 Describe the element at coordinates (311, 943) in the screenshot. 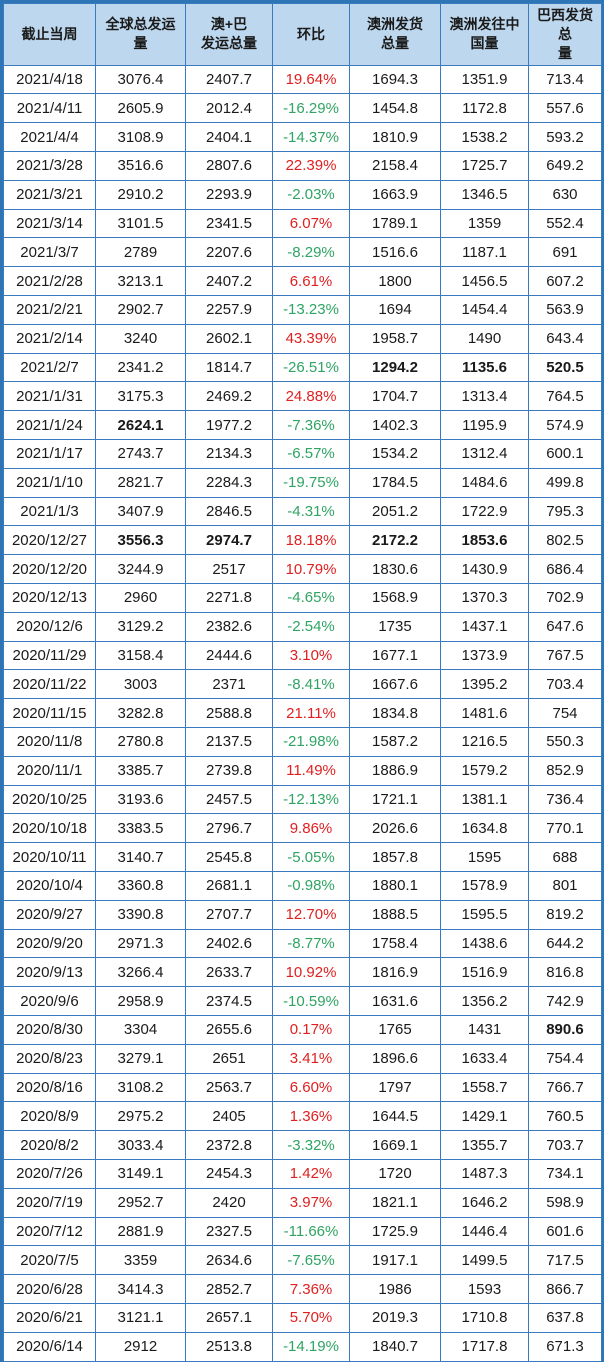

I see `pct-cell: -8.77%` at that location.